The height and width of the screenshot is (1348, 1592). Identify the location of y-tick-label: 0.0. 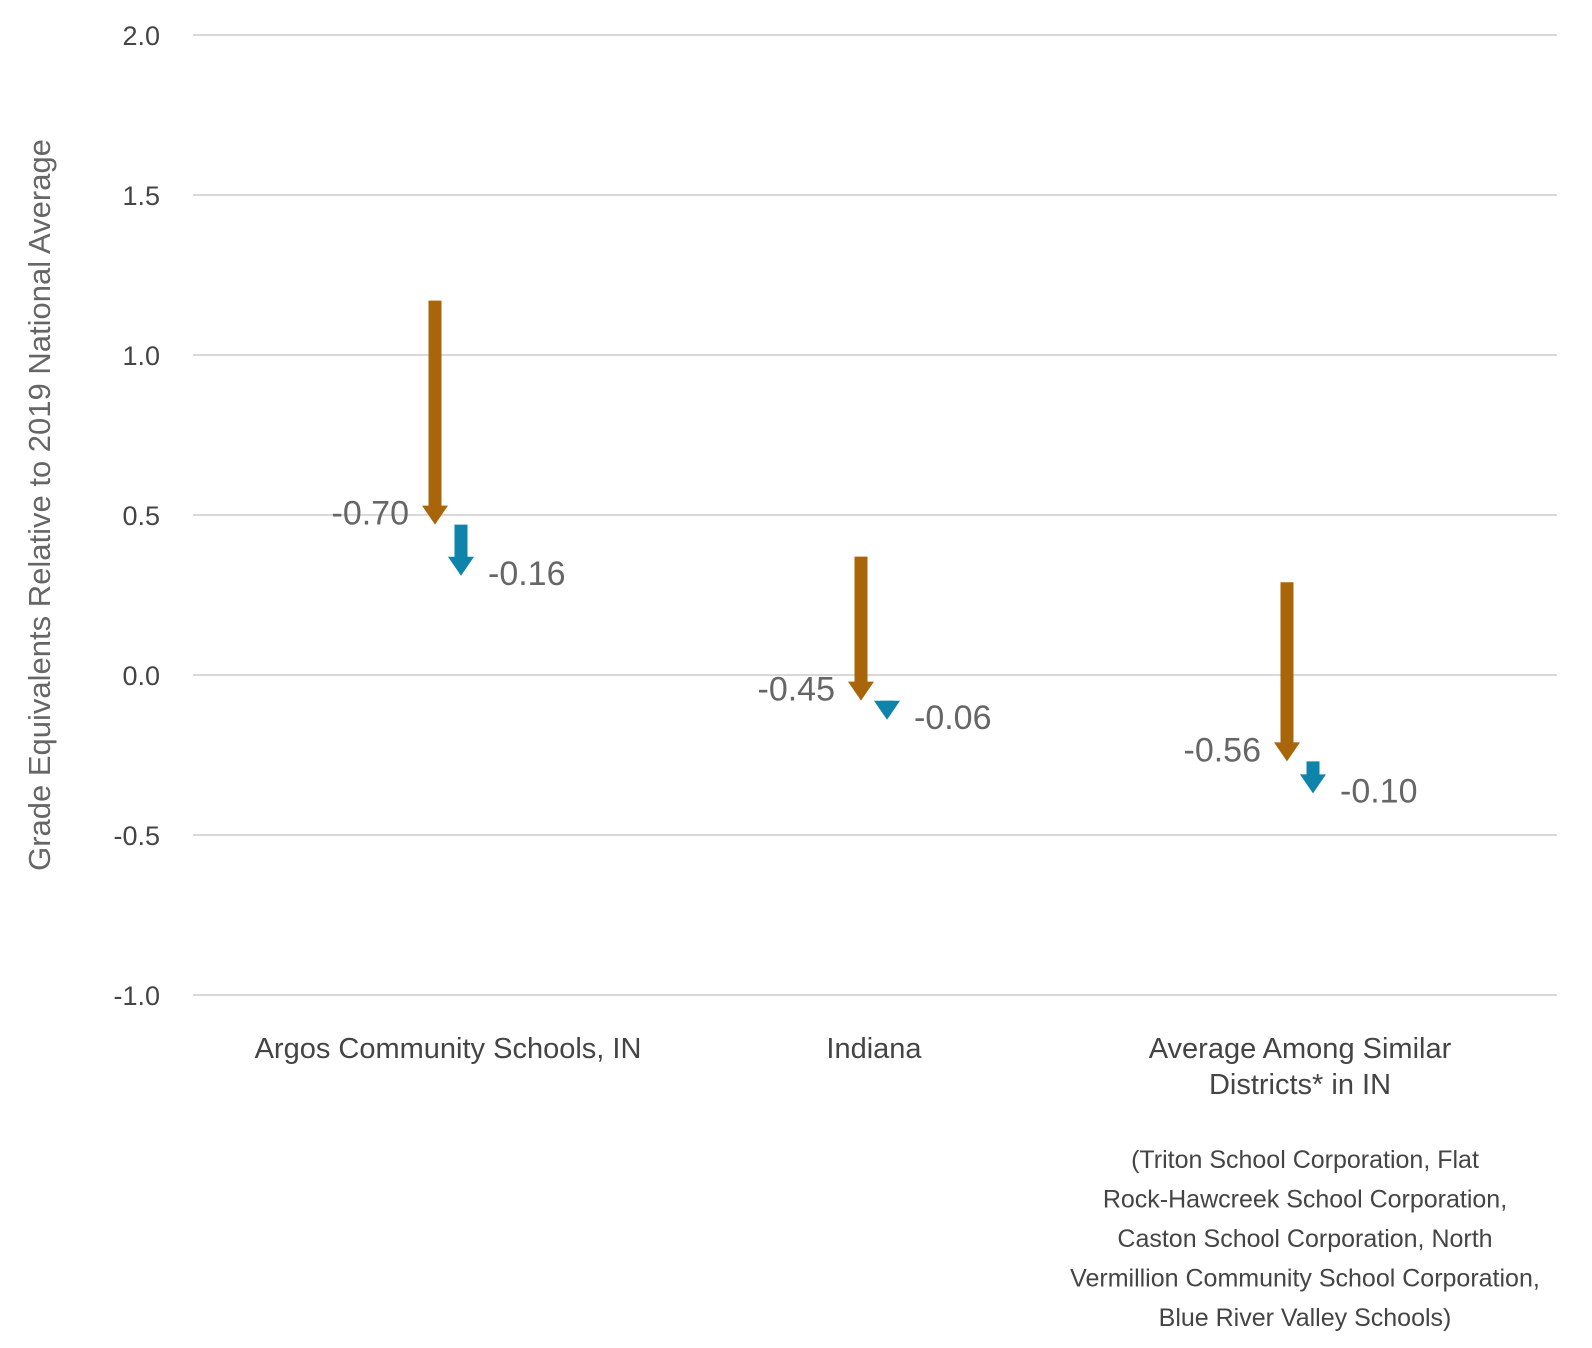
(141, 676).